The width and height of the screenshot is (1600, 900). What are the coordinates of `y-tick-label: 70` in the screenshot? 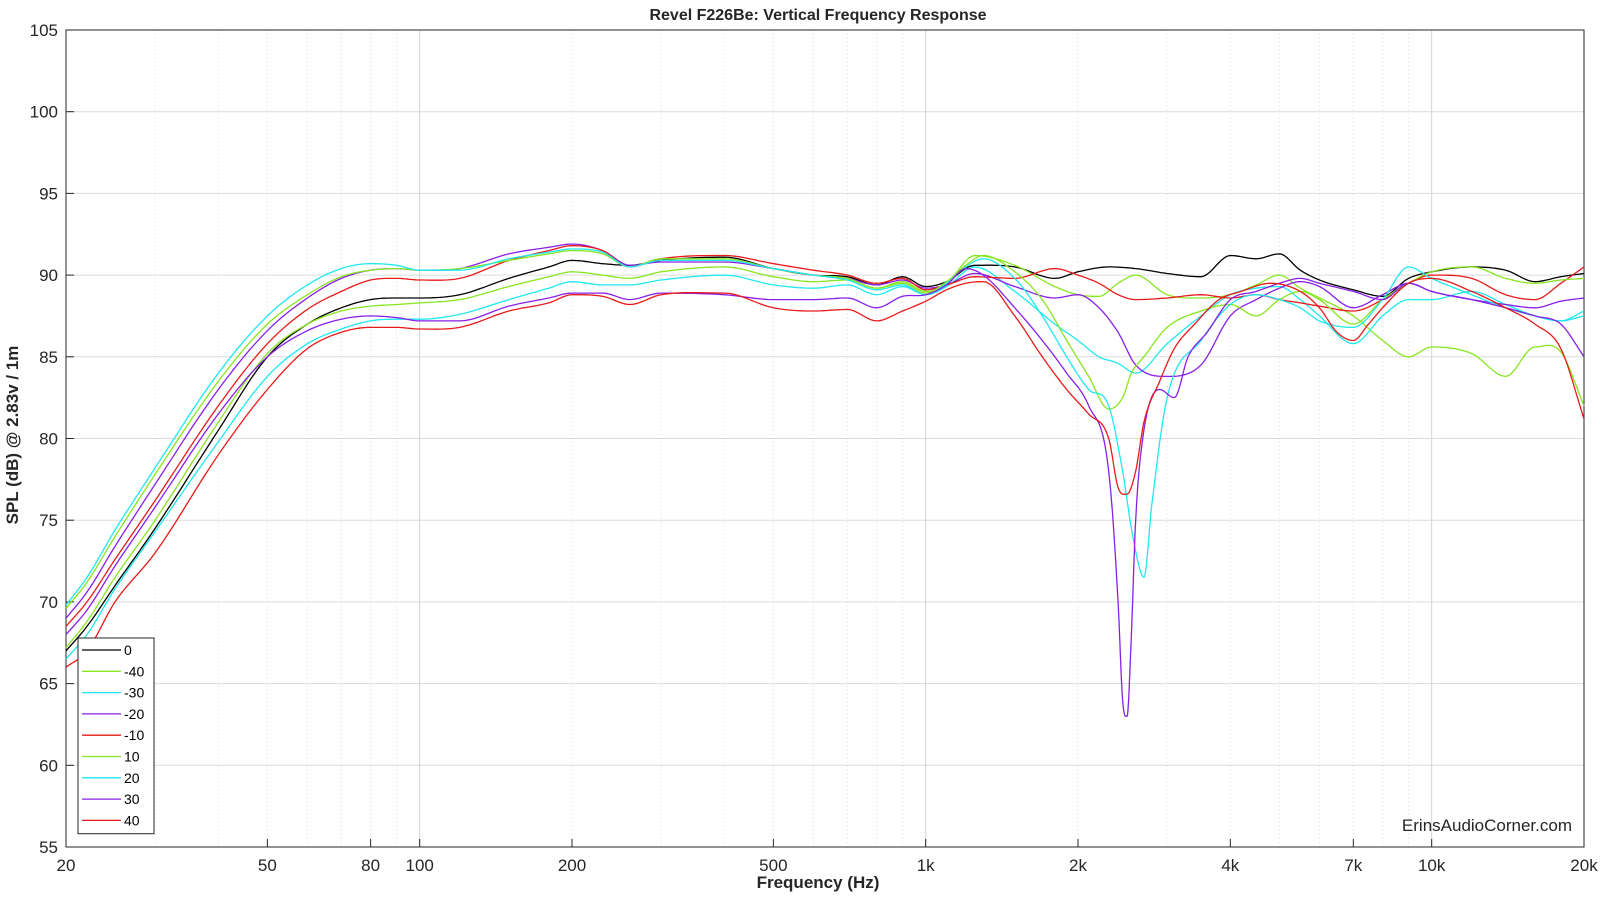 It's located at (48, 602).